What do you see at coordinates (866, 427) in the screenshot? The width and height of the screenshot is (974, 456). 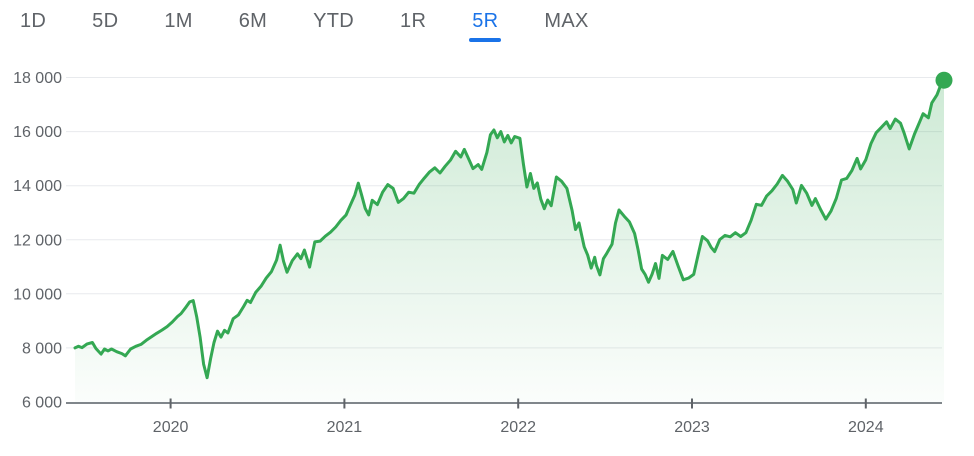 I see `x-axis-label: 2024` at bounding box center [866, 427].